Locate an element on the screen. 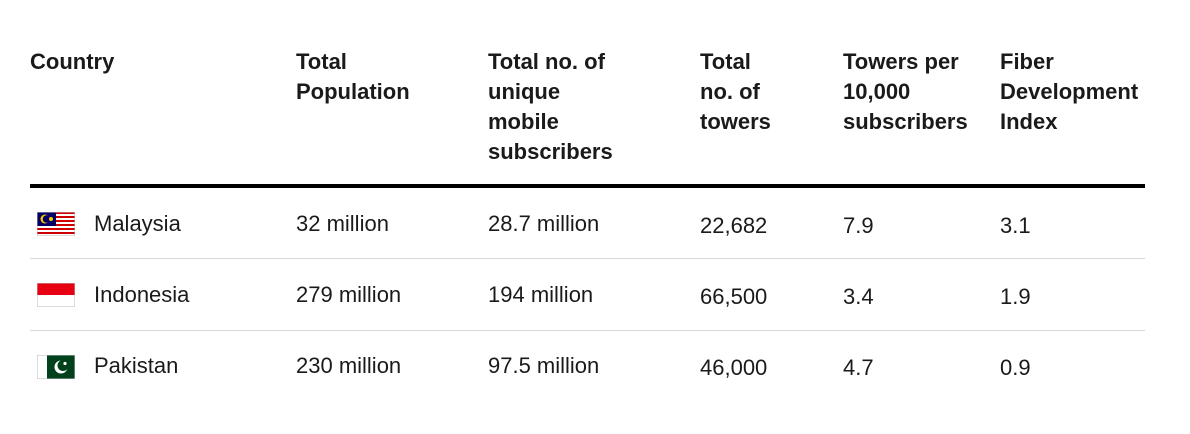  column-header: Towers per 10,000 subscribers is located at coordinates (905, 91).